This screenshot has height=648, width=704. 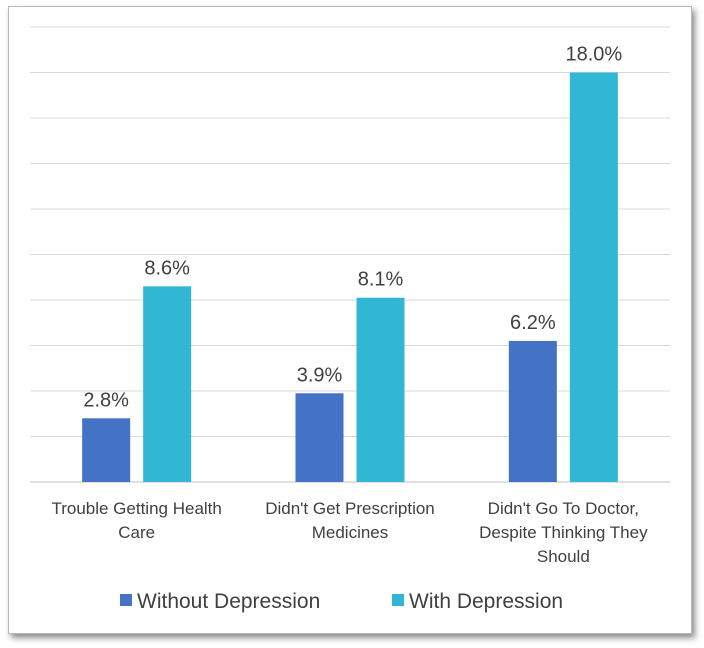 I want to click on data-label: 2.8%, so click(x=106, y=400).